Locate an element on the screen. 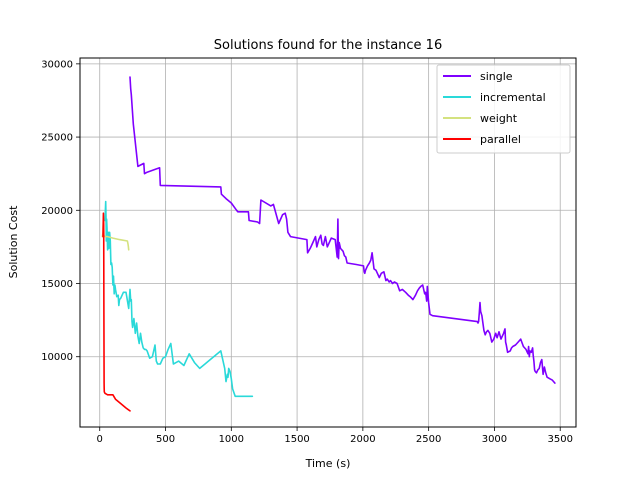 This screenshot has height=480, width=640. x-tick-label: 3000 is located at coordinates (494, 439).